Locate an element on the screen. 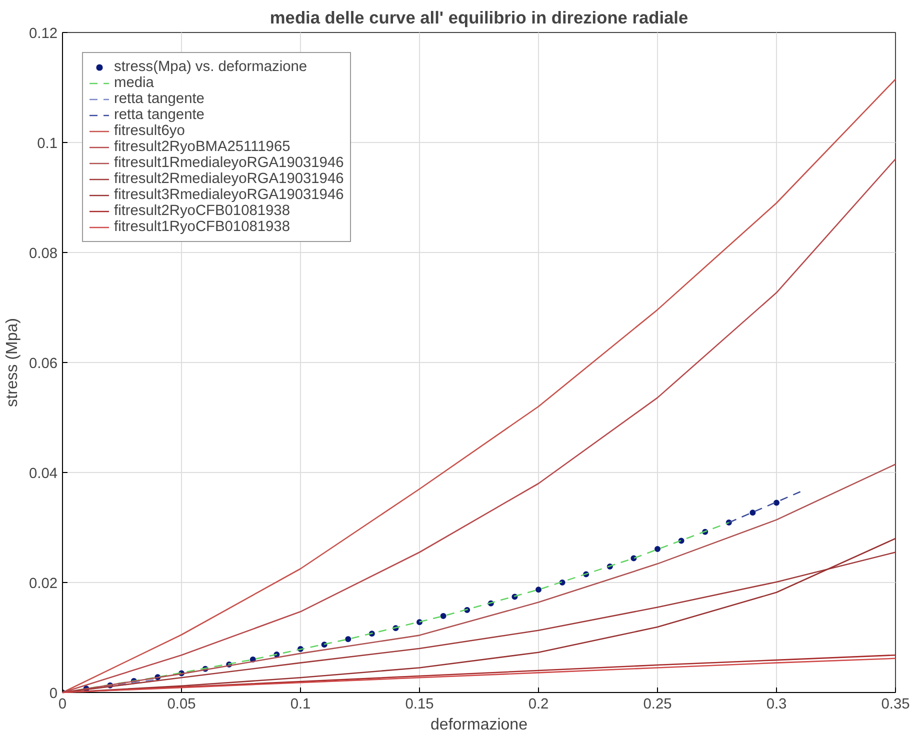  legend-label: fitresult1RyoCFB01081938 is located at coordinates (202, 227).